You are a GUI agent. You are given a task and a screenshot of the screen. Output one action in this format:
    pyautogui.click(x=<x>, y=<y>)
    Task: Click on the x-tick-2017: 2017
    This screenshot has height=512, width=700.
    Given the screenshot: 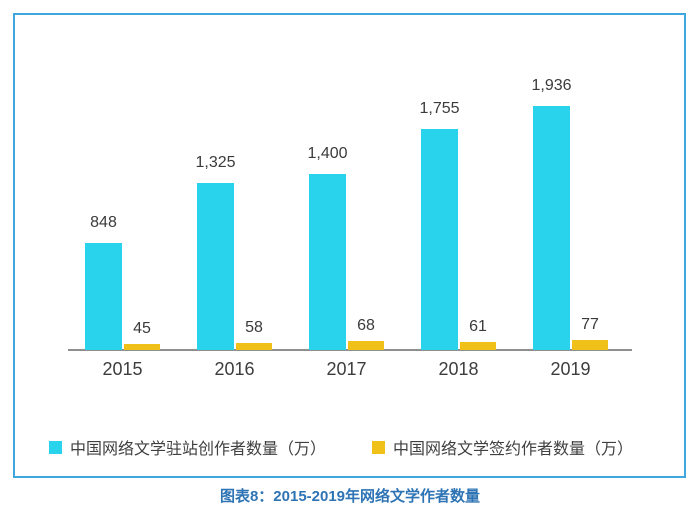 What is the action you would take?
    pyautogui.click(x=346, y=369)
    